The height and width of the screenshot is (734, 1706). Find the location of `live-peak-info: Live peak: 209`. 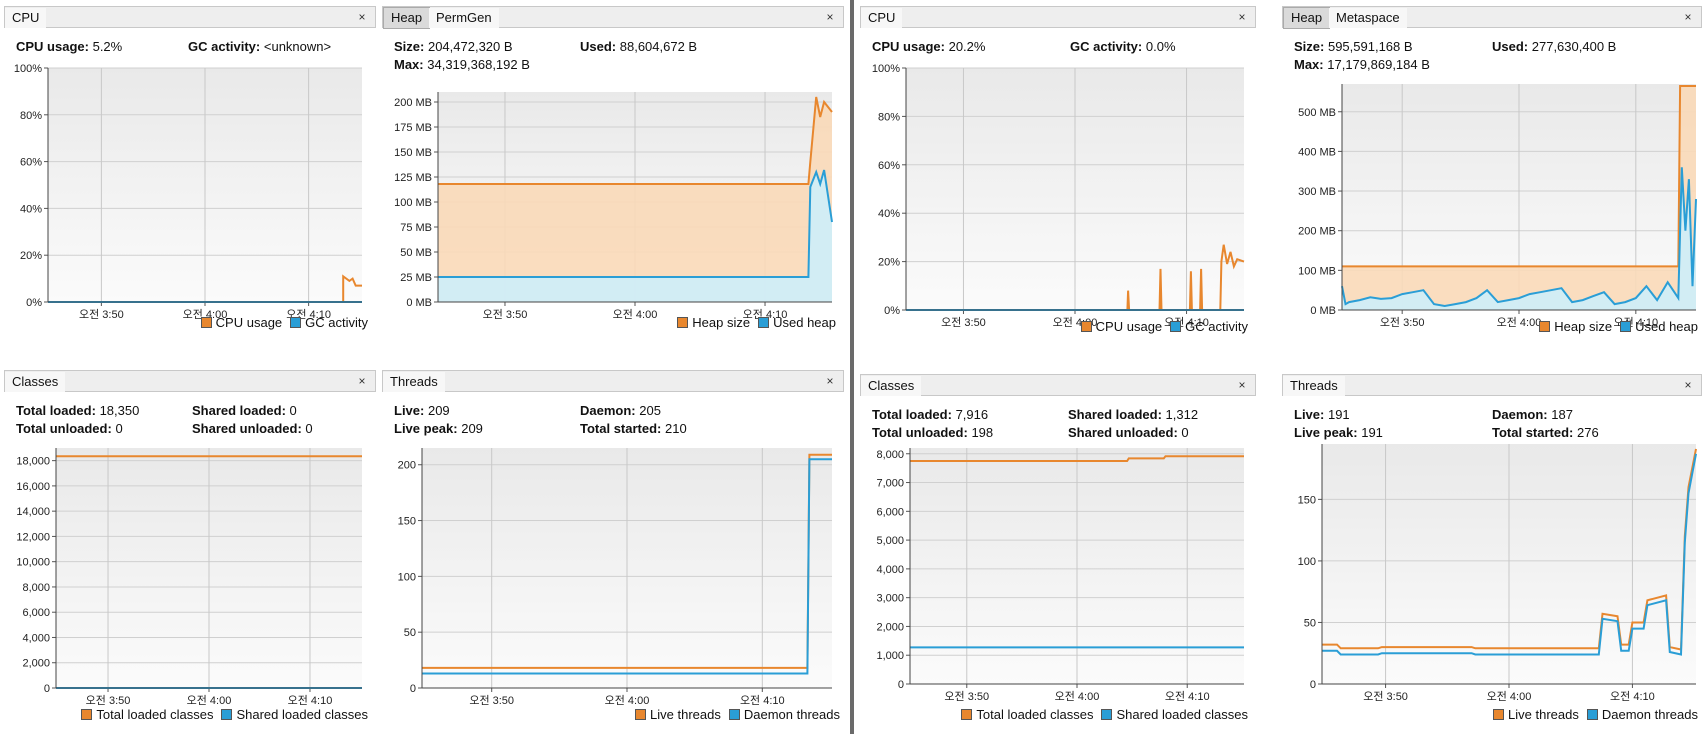

live-peak-info: Live peak: 209 is located at coordinates (438, 428).